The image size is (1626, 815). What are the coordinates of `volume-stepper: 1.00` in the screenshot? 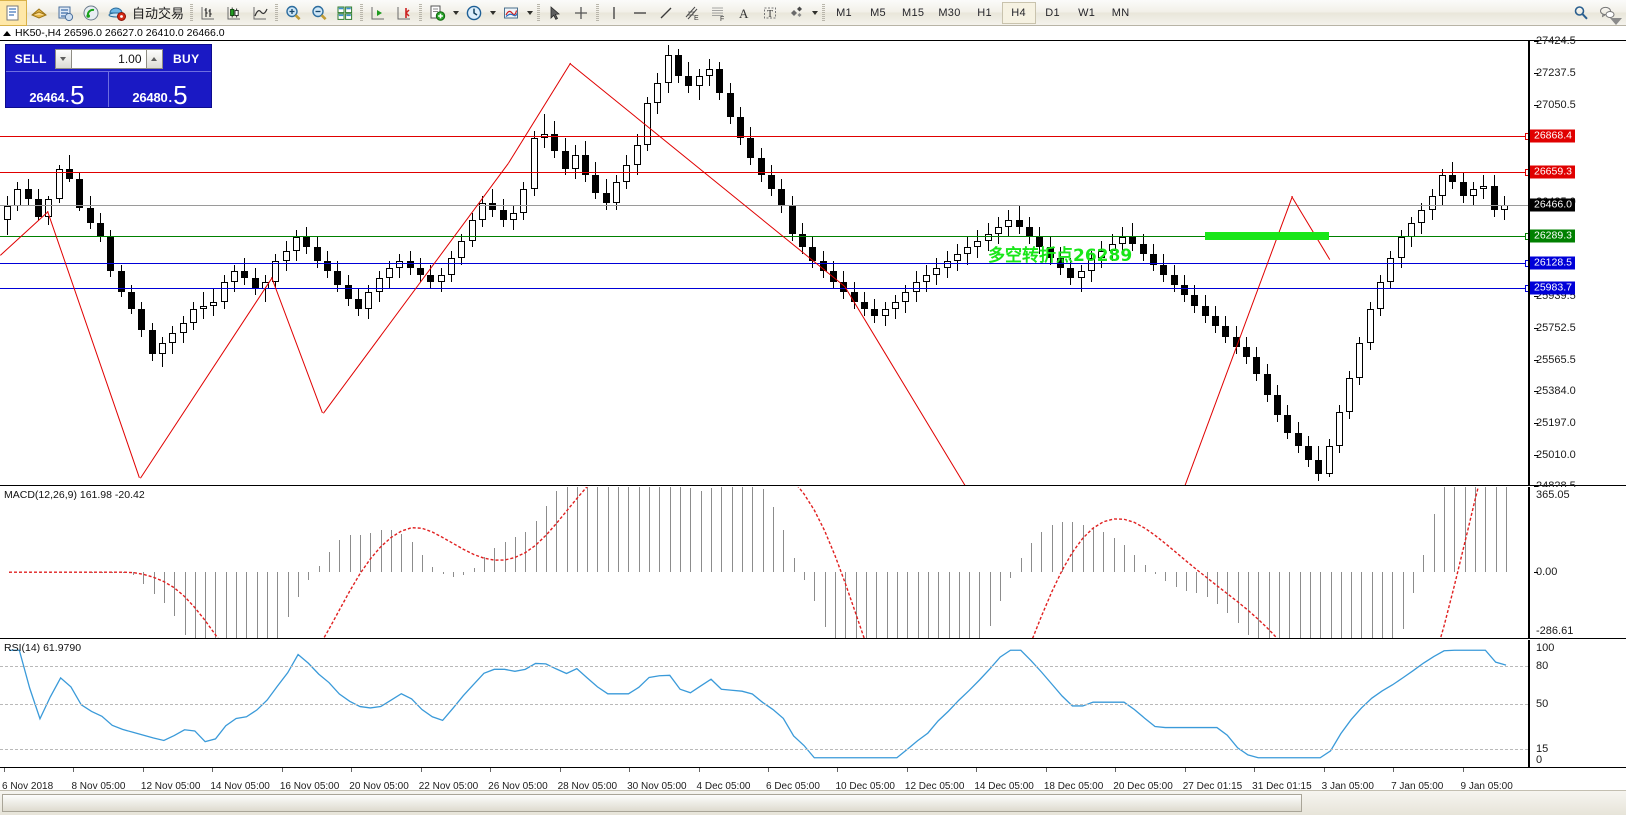 It's located at (108, 59).